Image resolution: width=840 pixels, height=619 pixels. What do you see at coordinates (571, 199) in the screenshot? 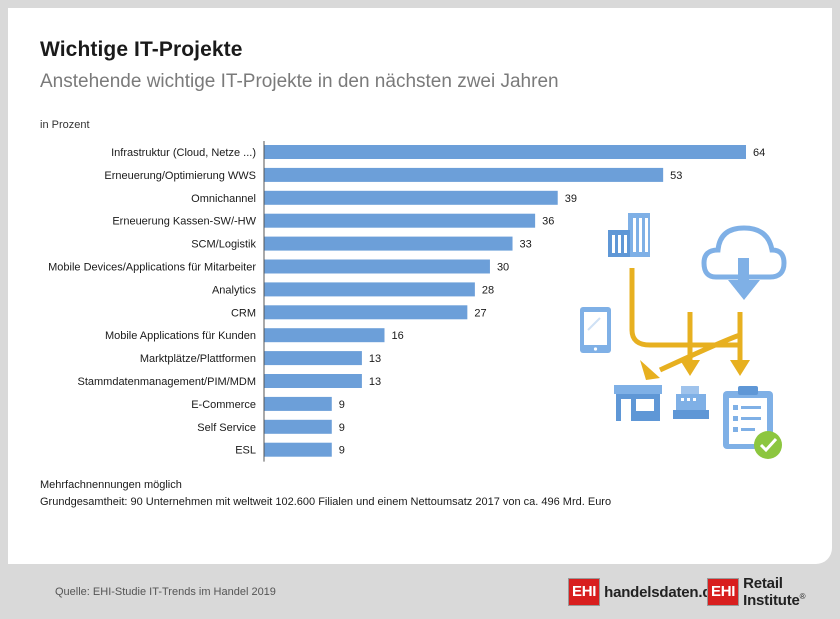
I see `value-label: 39` at bounding box center [571, 199].